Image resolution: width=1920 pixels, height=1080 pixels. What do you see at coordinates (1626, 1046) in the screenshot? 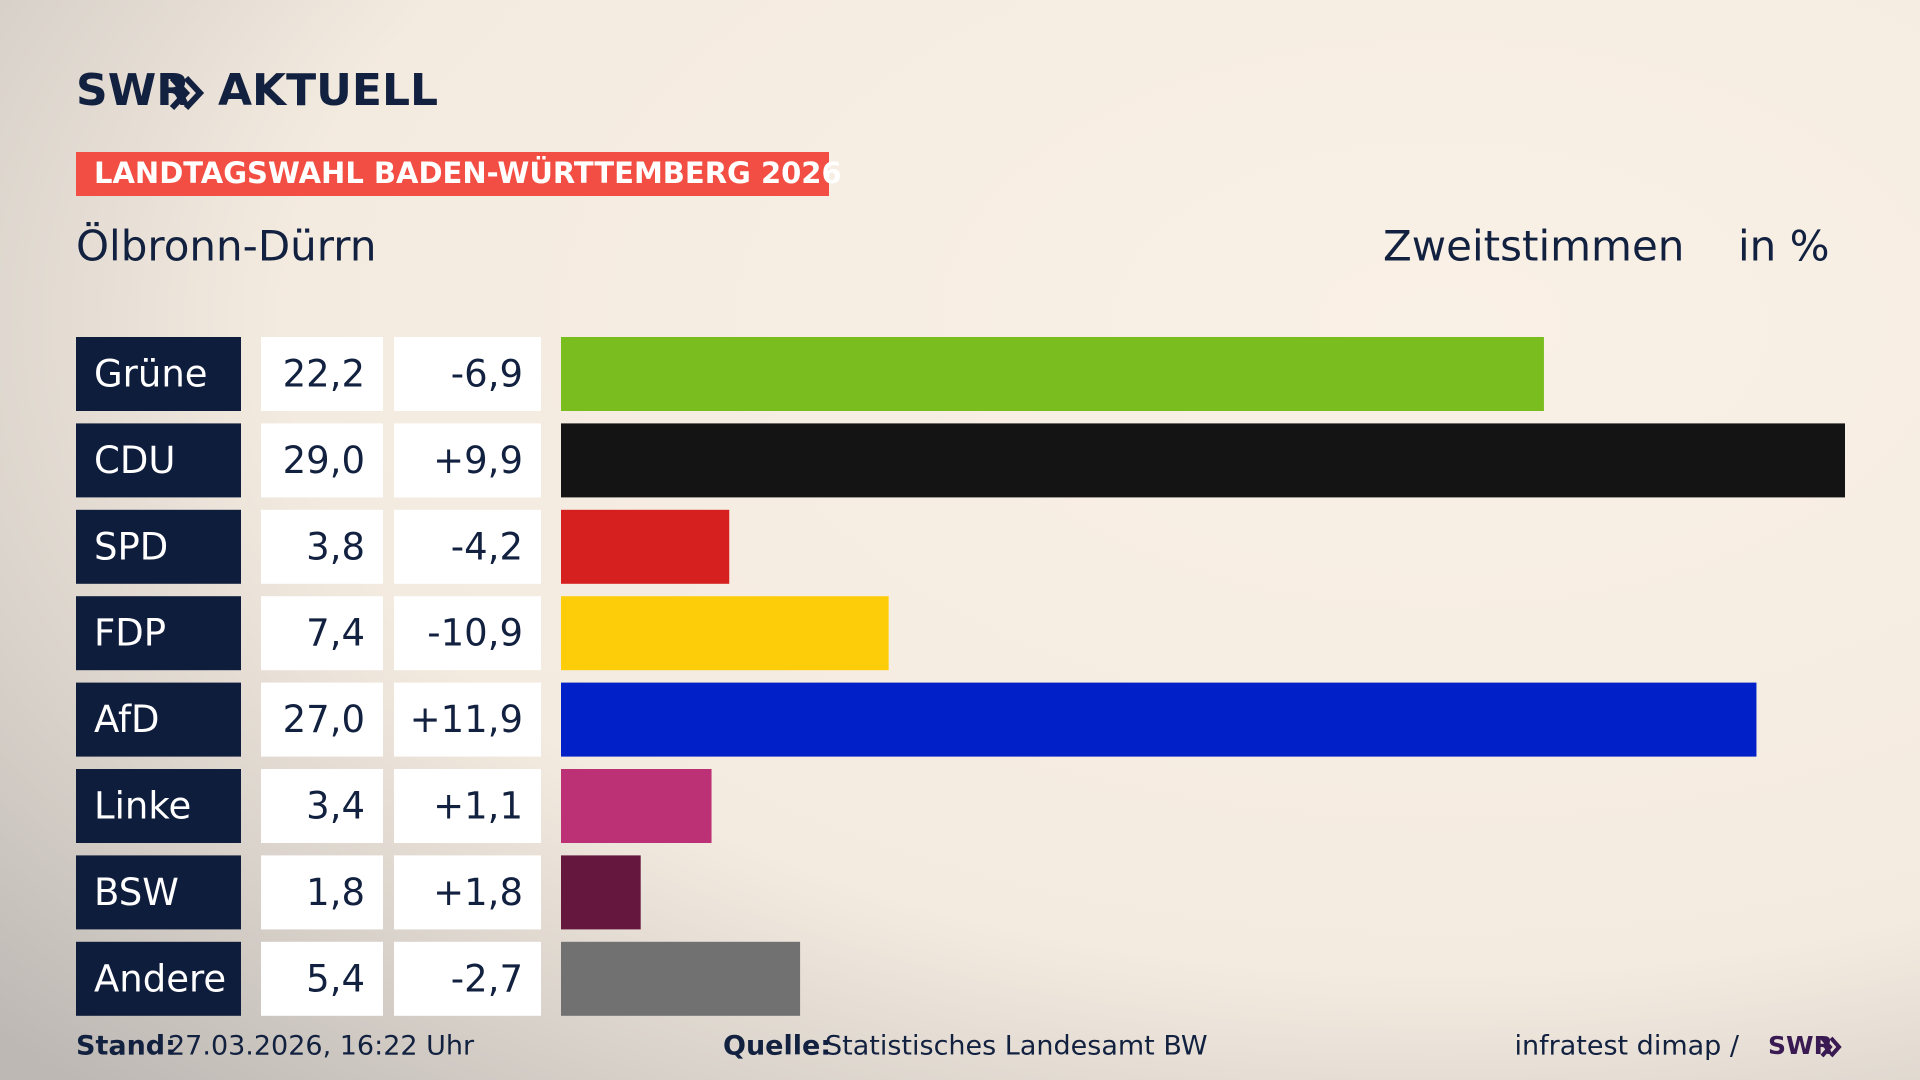
I see `credit: infratest dimap /` at bounding box center [1626, 1046].